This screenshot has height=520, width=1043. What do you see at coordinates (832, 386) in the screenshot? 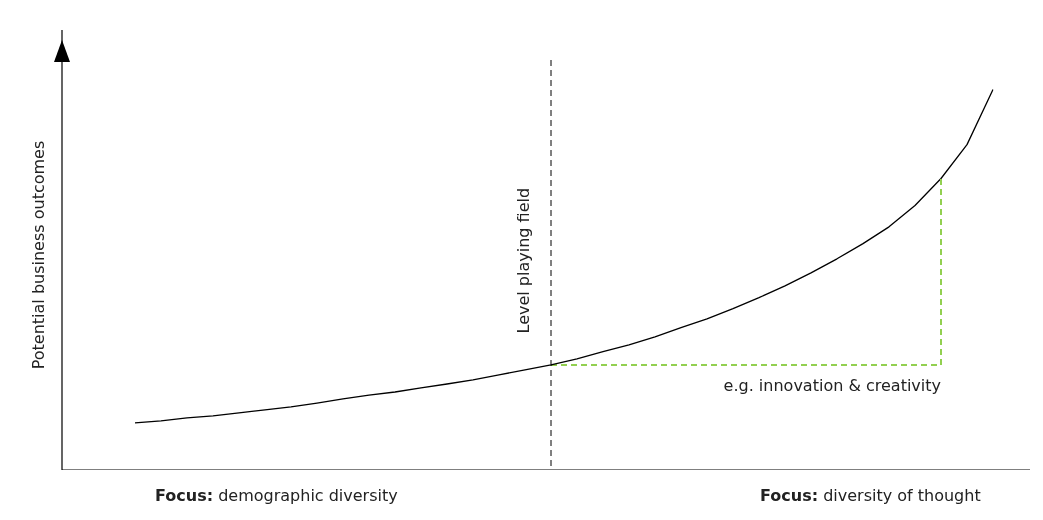
I see `annotation: e.g. innovation & creativity` at bounding box center [832, 386].